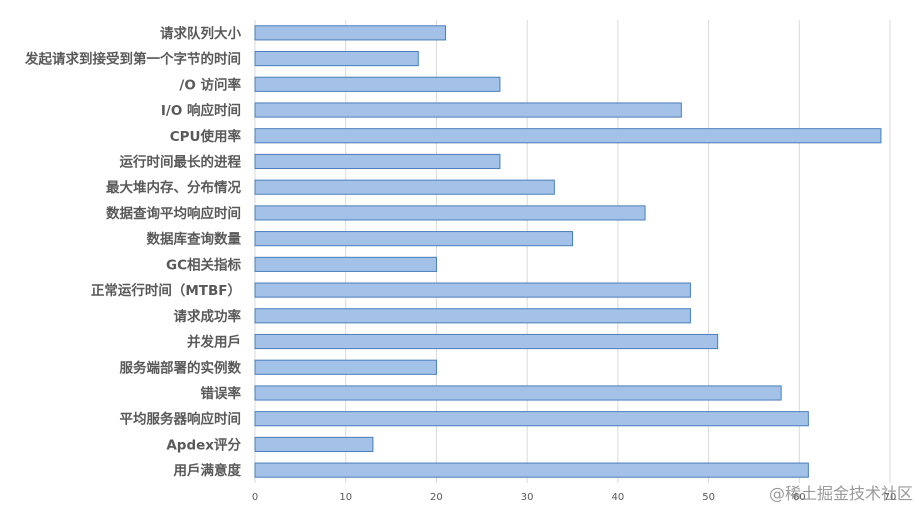 Image resolution: width=919 pixels, height=510 pixels. I want to click on x-tick-label: 60, so click(799, 497).